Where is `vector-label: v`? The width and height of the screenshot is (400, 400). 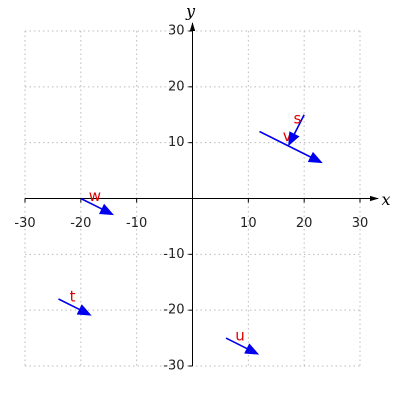 vector-label: v is located at coordinates (287, 136).